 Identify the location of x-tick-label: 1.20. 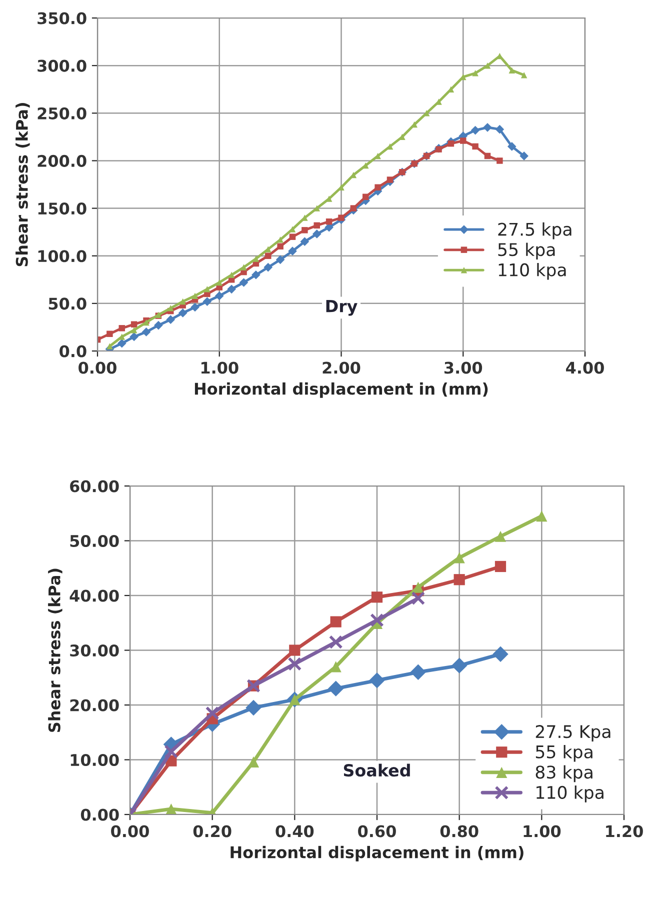
(624, 831).